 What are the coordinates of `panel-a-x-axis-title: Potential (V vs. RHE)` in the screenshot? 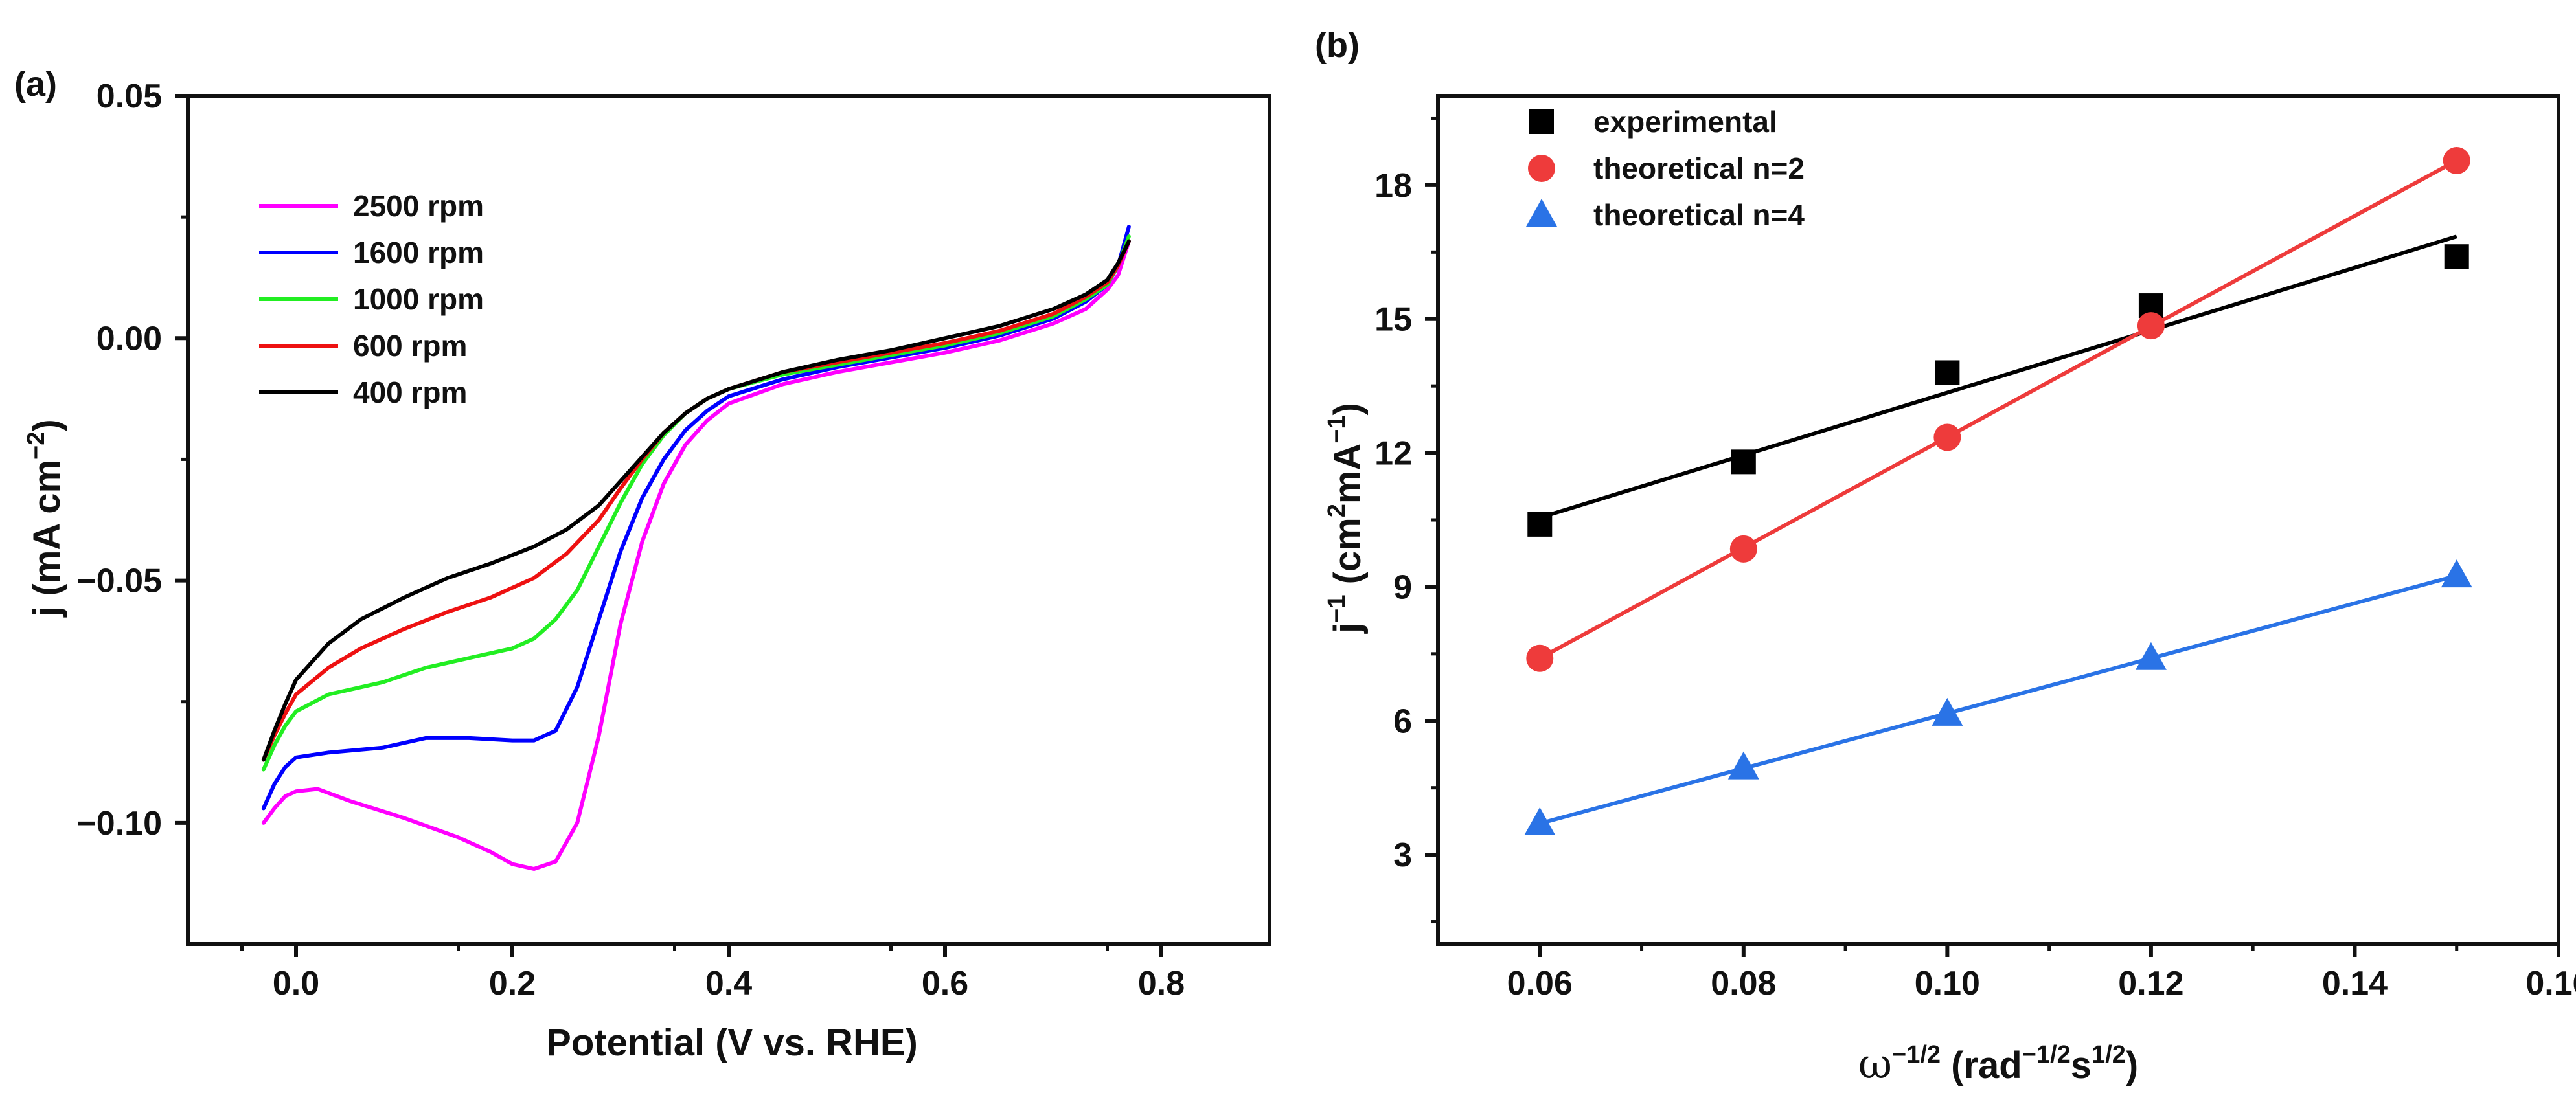 It's located at (732, 1043).